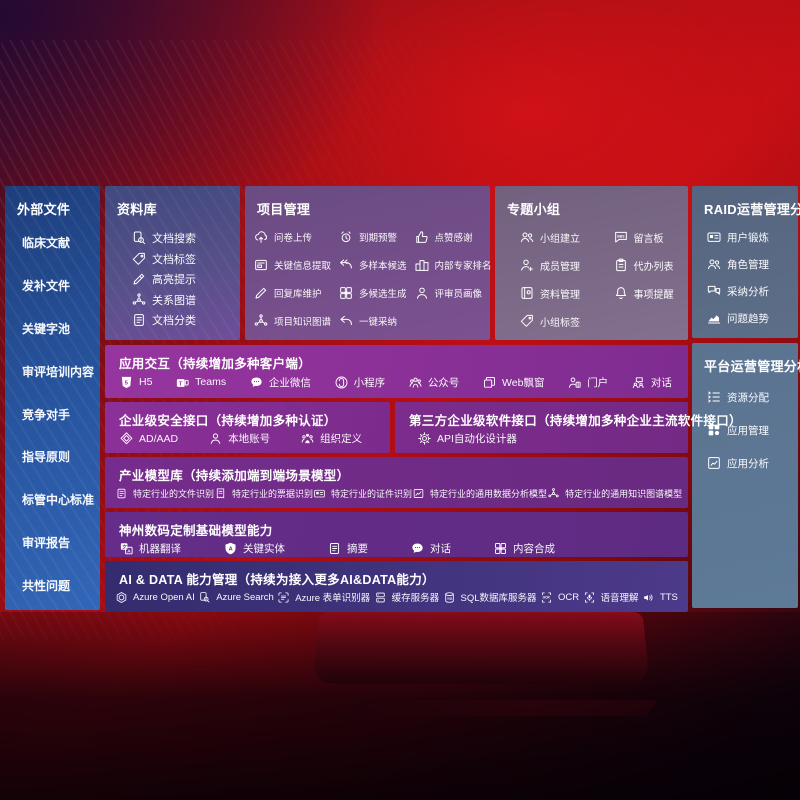 The height and width of the screenshot is (800, 800). Describe the element at coordinates (331, 438) in the screenshot. I see `auth-item: 组织定义` at that location.